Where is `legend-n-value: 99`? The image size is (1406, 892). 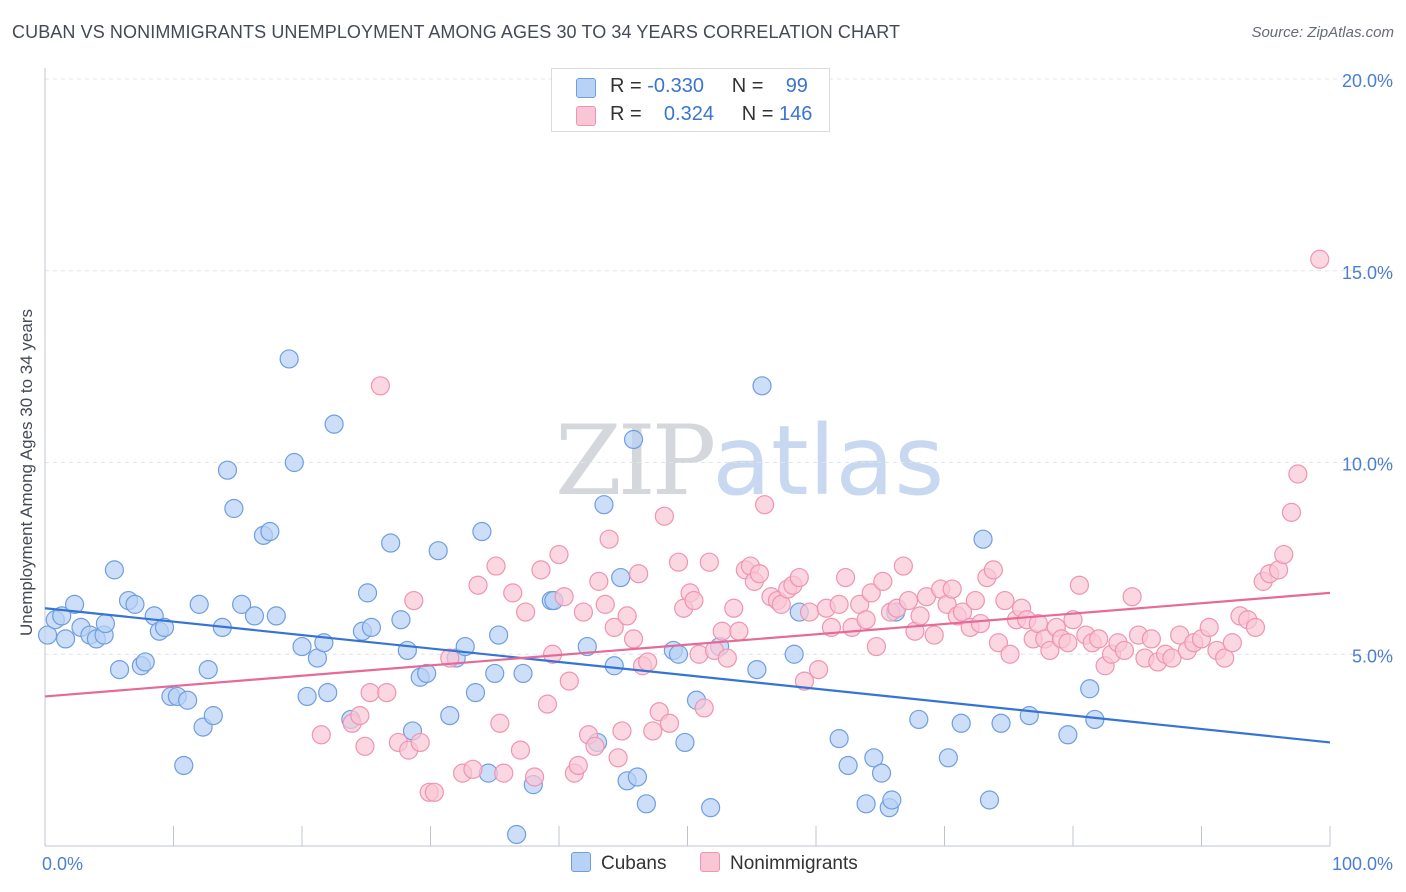
legend-n-value: 99 is located at coordinates (796, 86).